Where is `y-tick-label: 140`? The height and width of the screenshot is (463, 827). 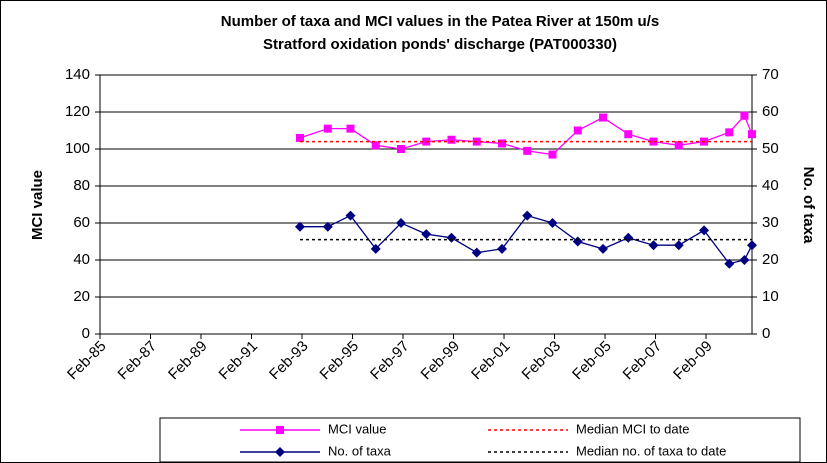 y-tick-label: 140 is located at coordinates (77, 74).